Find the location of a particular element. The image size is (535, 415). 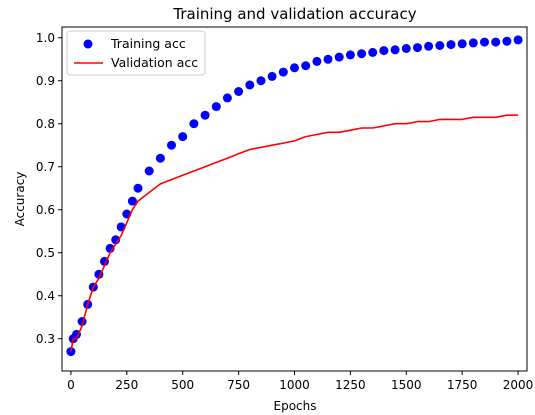

legend-label-validation: Validation acc is located at coordinates (154, 62).